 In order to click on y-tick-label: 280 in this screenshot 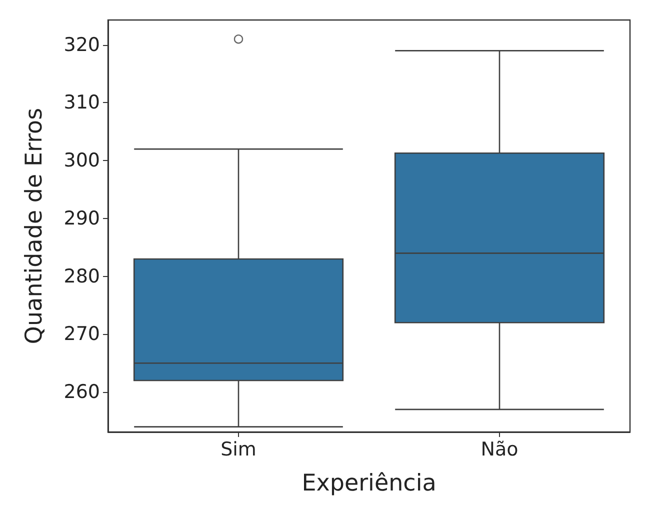, I will do `click(82, 276)`.